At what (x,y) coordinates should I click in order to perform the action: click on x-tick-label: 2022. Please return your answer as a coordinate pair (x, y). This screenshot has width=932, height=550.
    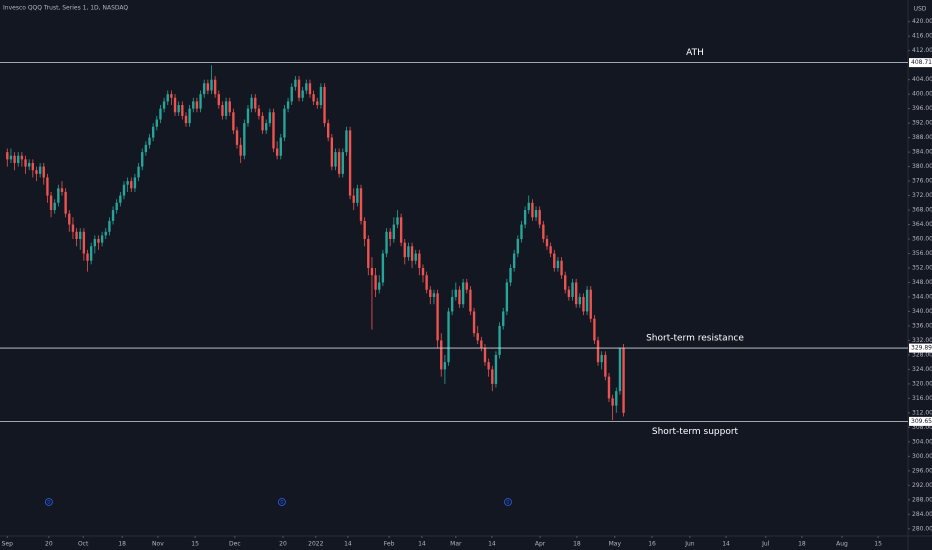
    Looking at the image, I should click on (315, 544).